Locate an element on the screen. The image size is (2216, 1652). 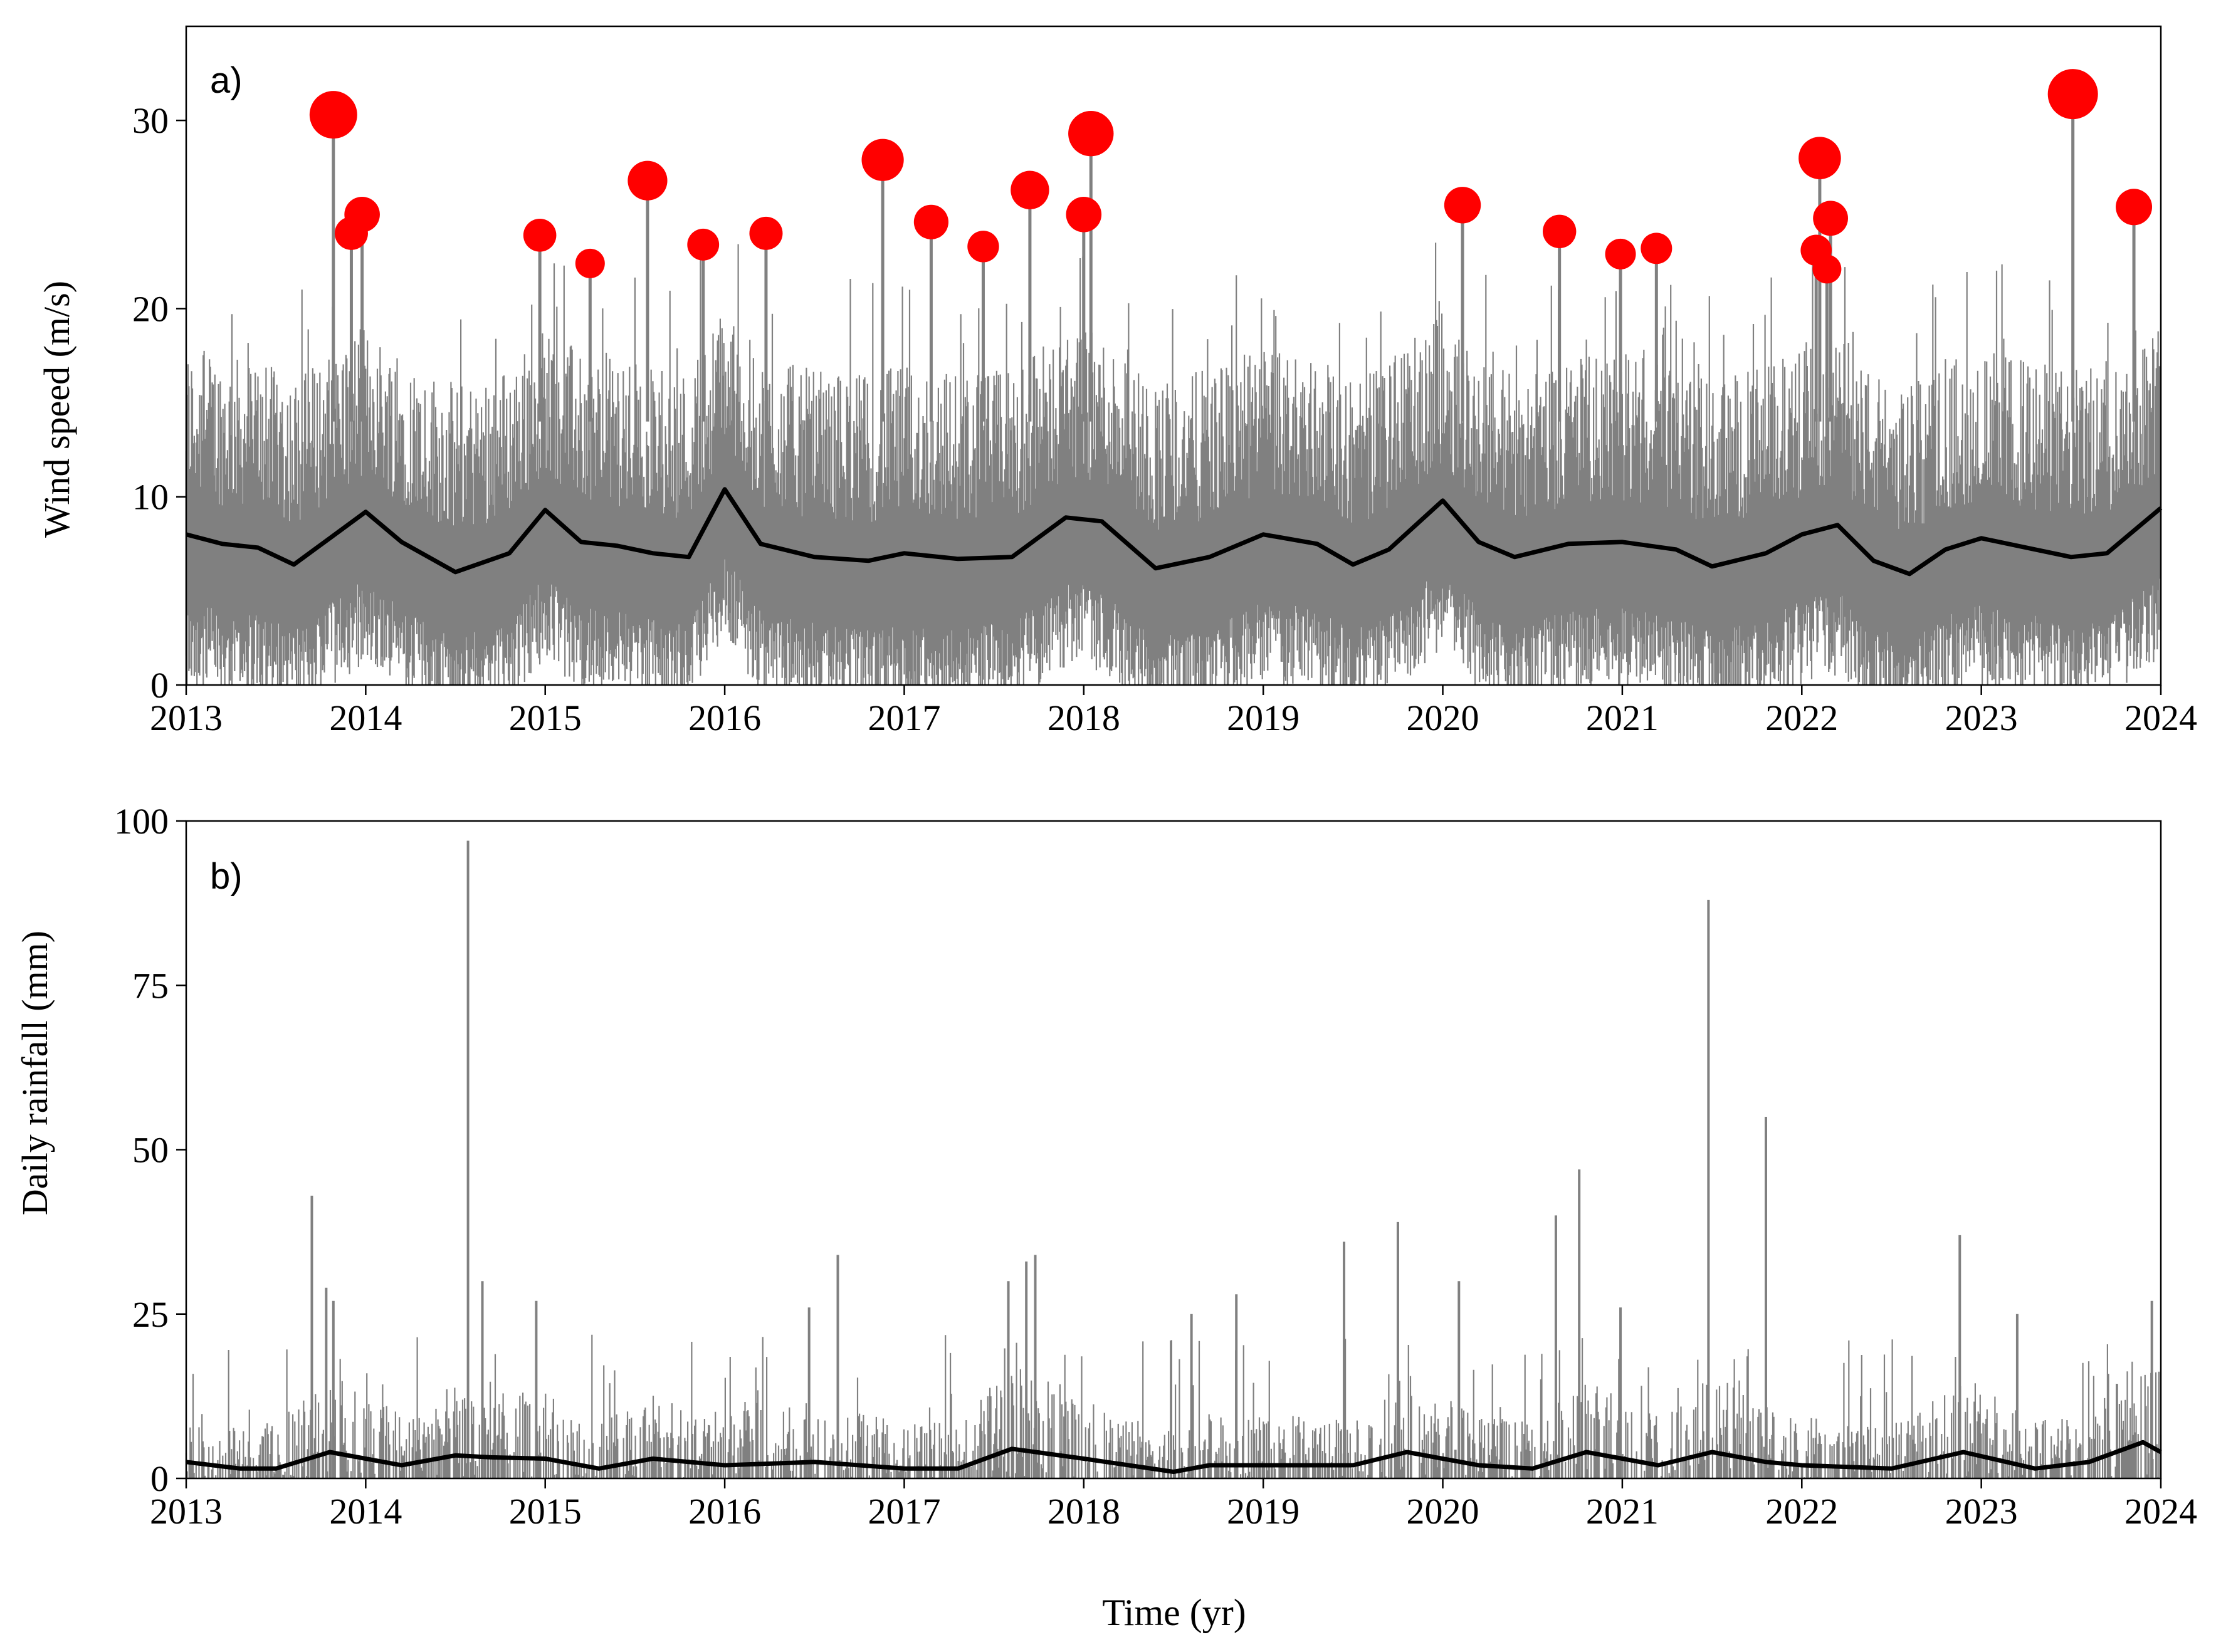
rainfall-x-tick-label: 2017 is located at coordinates (904, 1511).